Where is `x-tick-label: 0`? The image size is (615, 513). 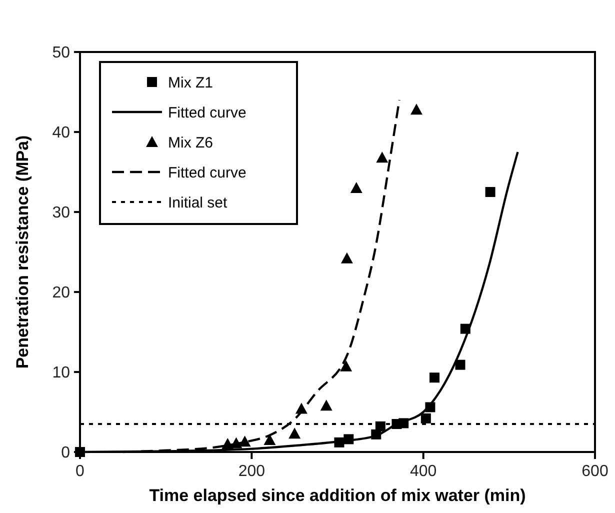
x-tick-label: 0 is located at coordinates (80, 471).